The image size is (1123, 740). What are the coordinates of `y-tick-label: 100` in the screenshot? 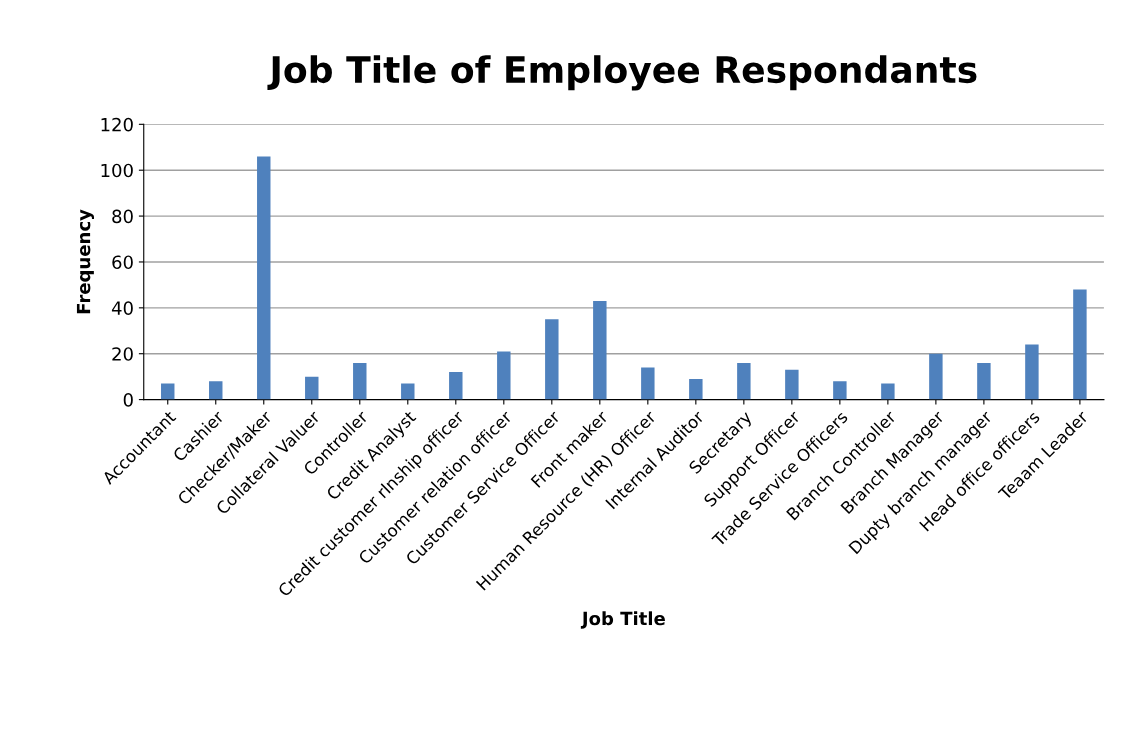 It's located at (117, 170).